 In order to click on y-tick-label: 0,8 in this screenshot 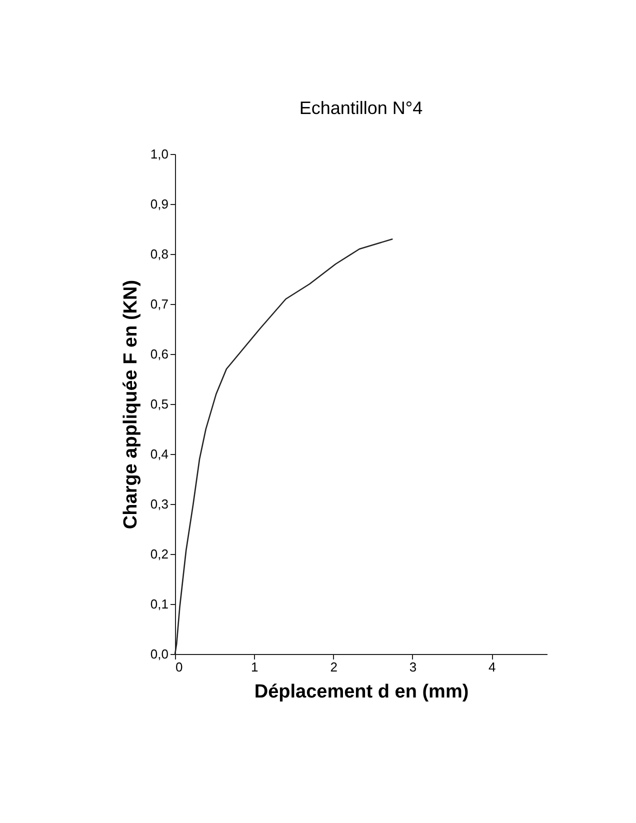, I will do `click(159, 254)`.